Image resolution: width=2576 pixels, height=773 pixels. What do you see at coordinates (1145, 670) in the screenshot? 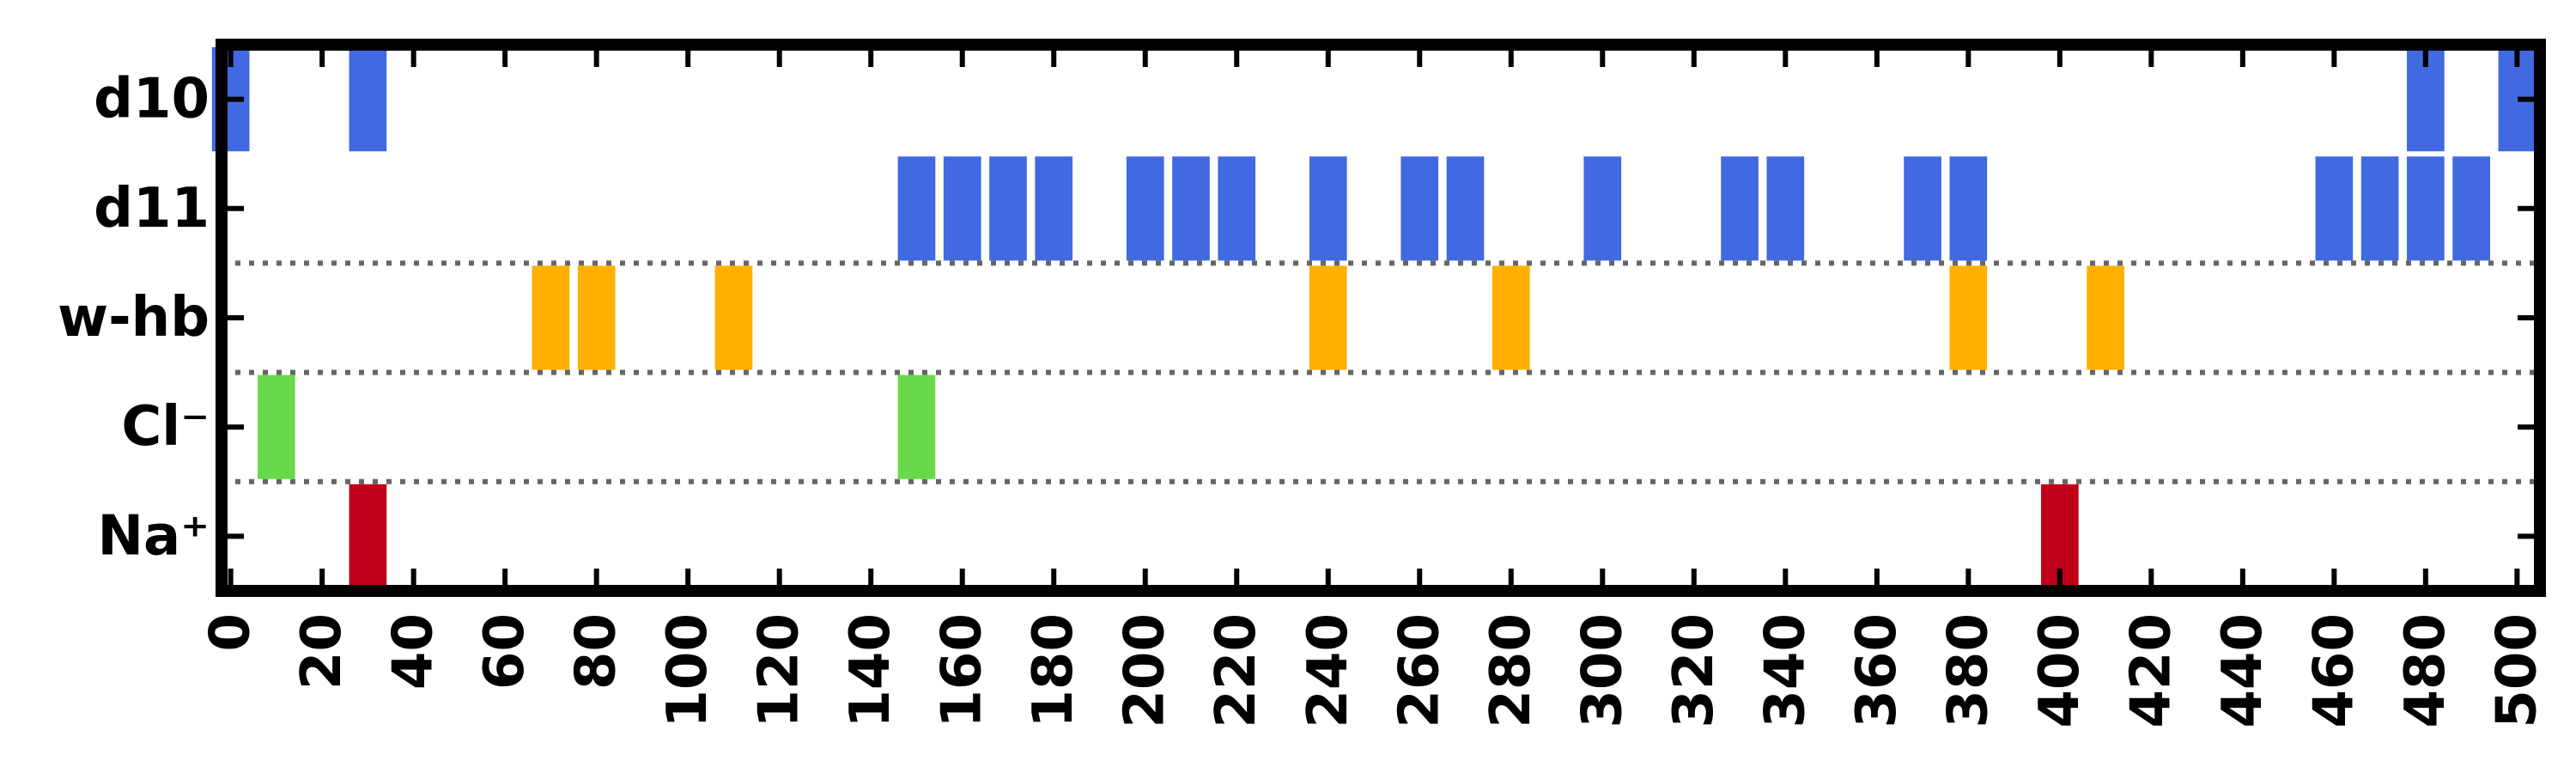
I see `x-tick-label: 200` at bounding box center [1145, 670].